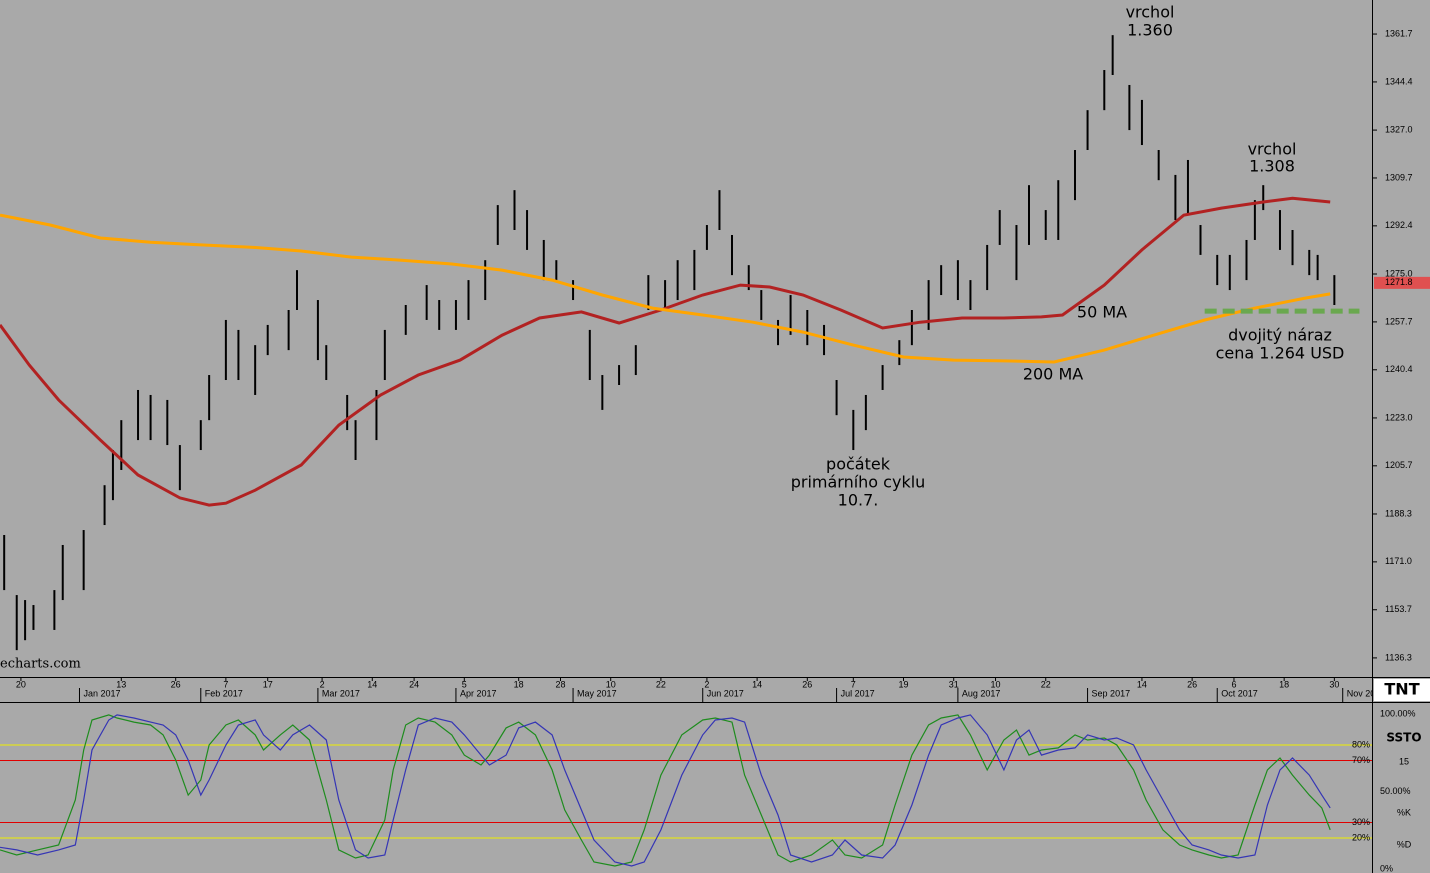 The image size is (1430, 873). What do you see at coordinates (464, 684) in the screenshot?
I see `x-tick-label: 5` at bounding box center [464, 684].